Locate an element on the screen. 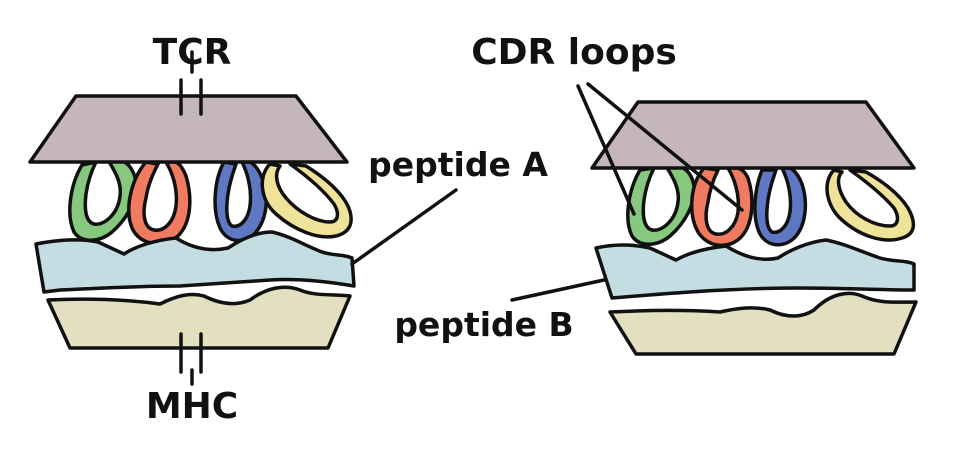 The height and width of the screenshot is (451, 974). peptide-a-leader is located at coordinates (404, 227).